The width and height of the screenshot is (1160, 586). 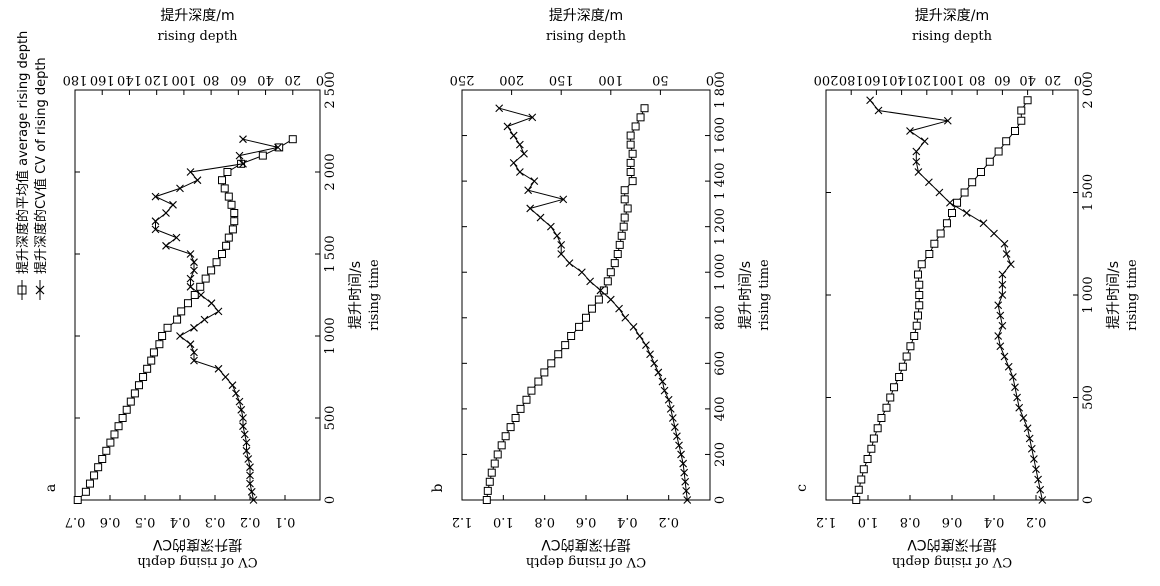 I want to click on right-axis-title-en: rising time, so click(x=764, y=295).